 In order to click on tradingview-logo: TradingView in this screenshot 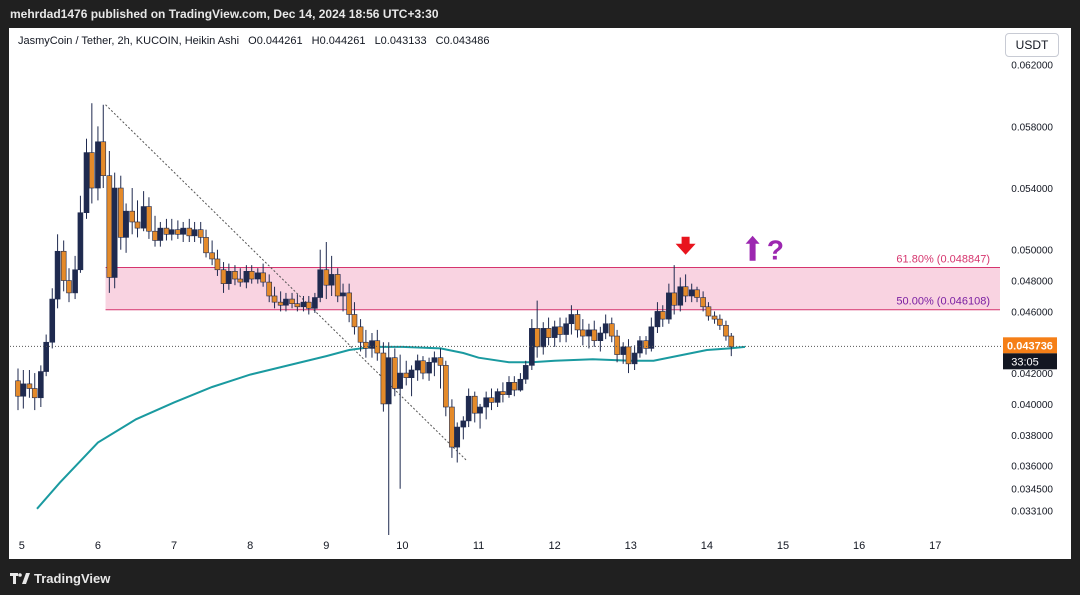, I will do `click(60, 578)`.